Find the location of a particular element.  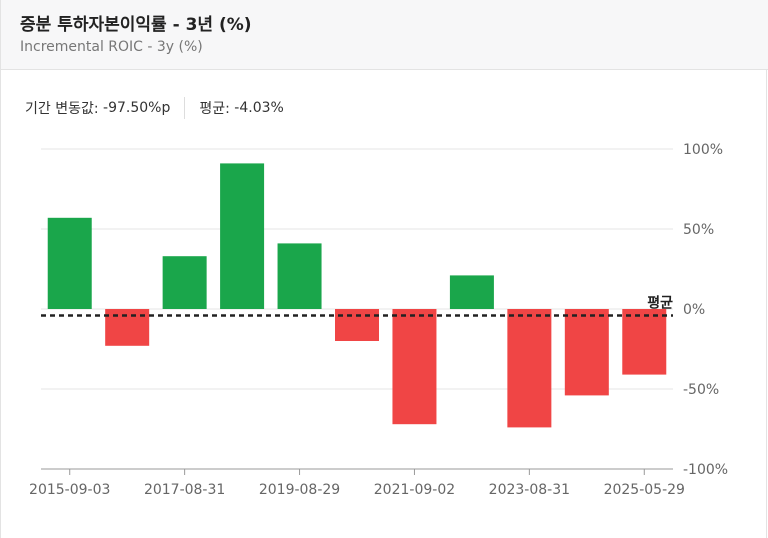

stats-row: 기간 변동값: -97.50%p 평균: -4.03% is located at coordinates (154, 108).